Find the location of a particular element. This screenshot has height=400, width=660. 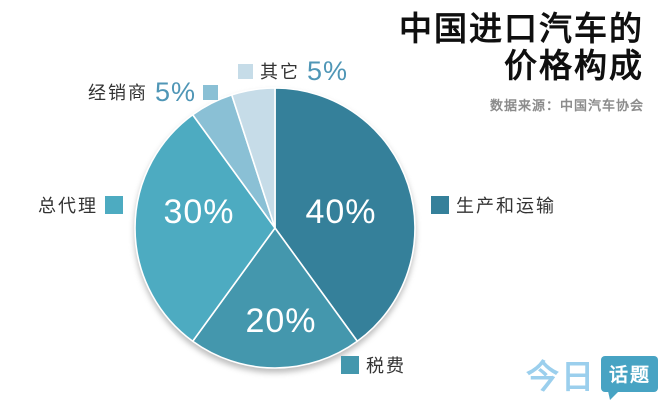

legend-item-dealer: 经销商 5% is located at coordinates (153, 92).